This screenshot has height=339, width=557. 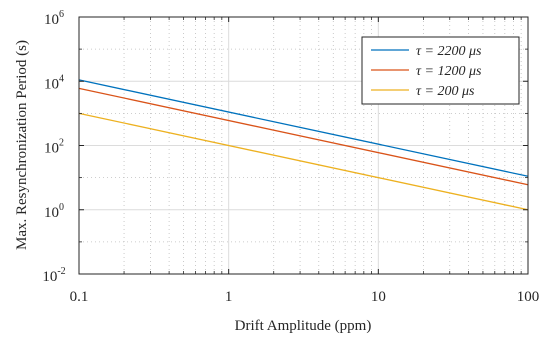 What do you see at coordinates (305, 297) in the screenshot?
I see `x-tick-labels: 0.1 1 10 100` at bounding box center [305, 297].